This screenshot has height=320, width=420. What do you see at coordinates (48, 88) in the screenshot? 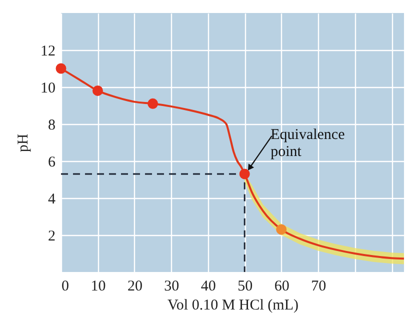
I see `y-tick-label: 10` at bounding box center [48, 88].